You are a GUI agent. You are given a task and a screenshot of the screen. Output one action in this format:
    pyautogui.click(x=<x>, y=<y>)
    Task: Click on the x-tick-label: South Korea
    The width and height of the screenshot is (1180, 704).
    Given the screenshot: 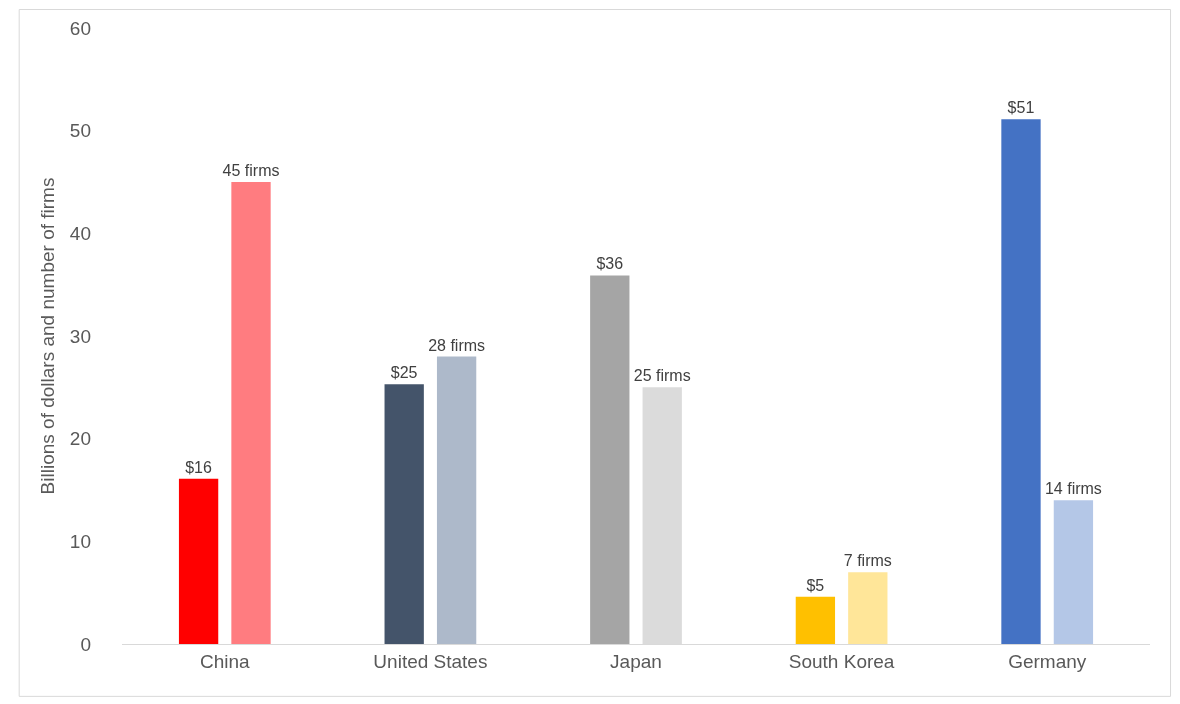 What is the action you would take?
    pyautogui.click(x=841, y=661)
    